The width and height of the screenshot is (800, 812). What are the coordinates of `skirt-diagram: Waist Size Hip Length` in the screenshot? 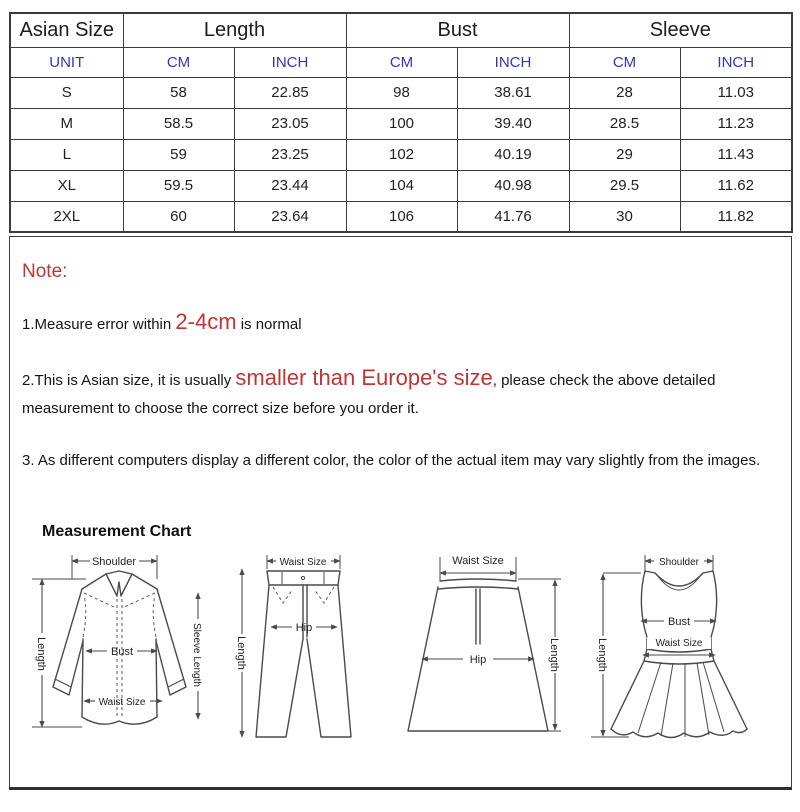 It's located at (483, 643).